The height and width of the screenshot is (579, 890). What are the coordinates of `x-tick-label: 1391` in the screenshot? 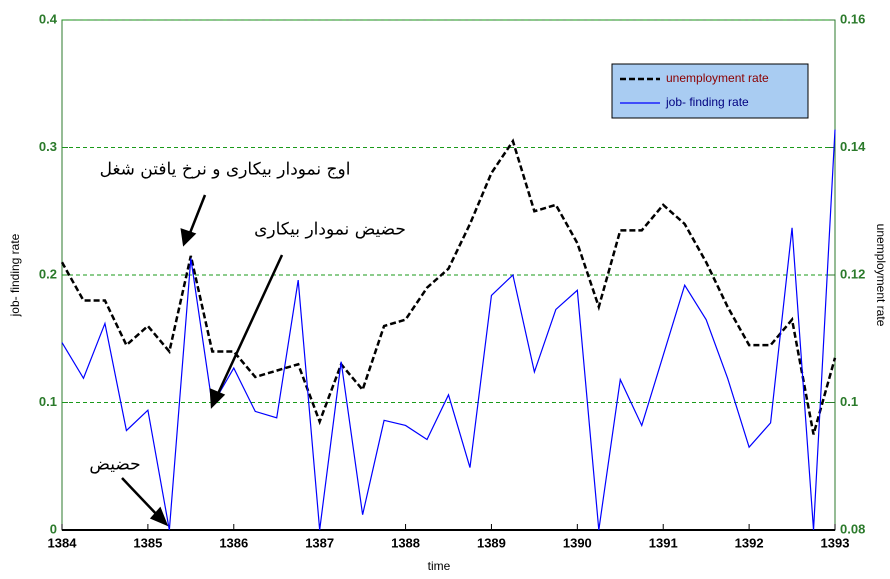 It's located at (663, 542).